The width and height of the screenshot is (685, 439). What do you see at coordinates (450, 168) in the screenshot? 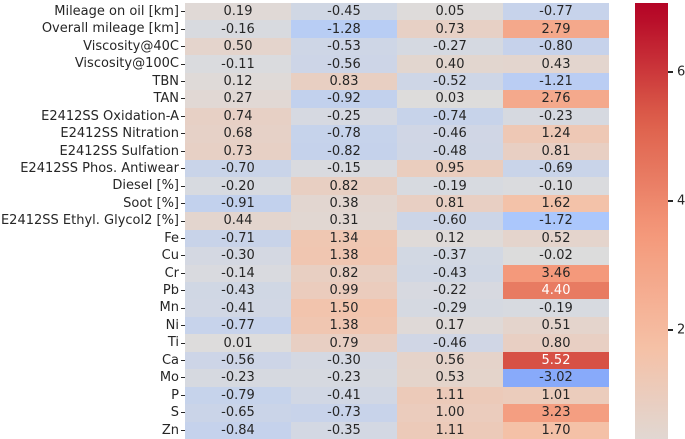
I see `heatmap-cell: 0.95` at bounding box center [450, 168].